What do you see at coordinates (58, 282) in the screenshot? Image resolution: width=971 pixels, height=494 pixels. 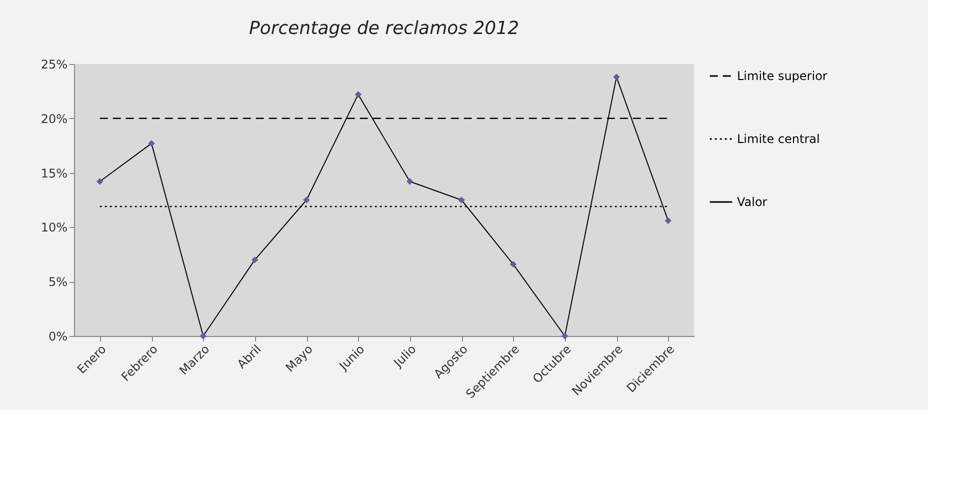 I see `y-tick-label: 5%` at bounding box center [58, 282].